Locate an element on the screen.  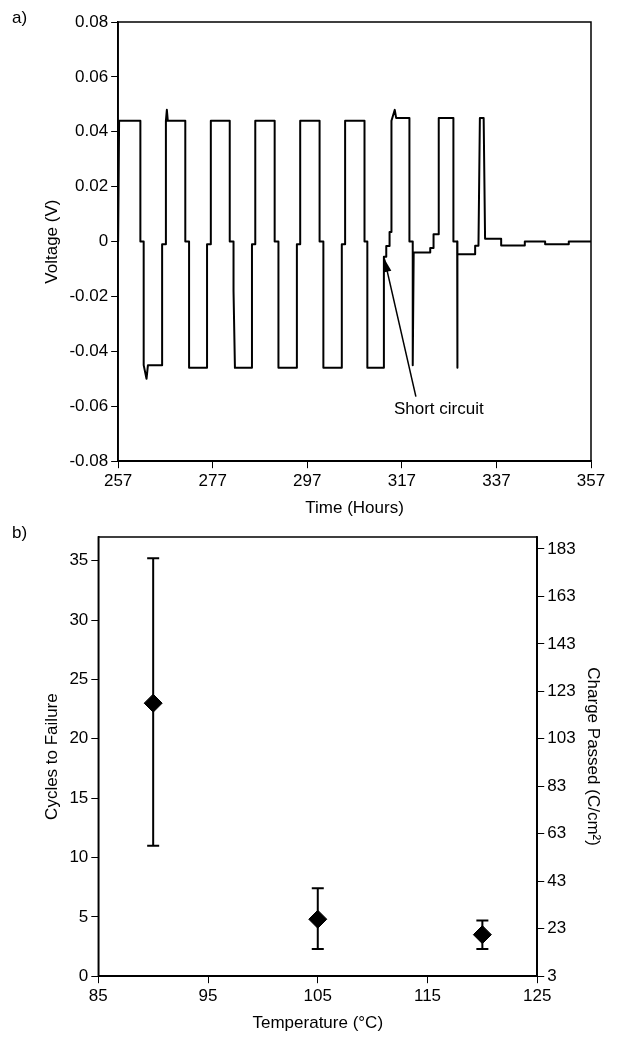
text: a) is located at coordinates (20, 18).